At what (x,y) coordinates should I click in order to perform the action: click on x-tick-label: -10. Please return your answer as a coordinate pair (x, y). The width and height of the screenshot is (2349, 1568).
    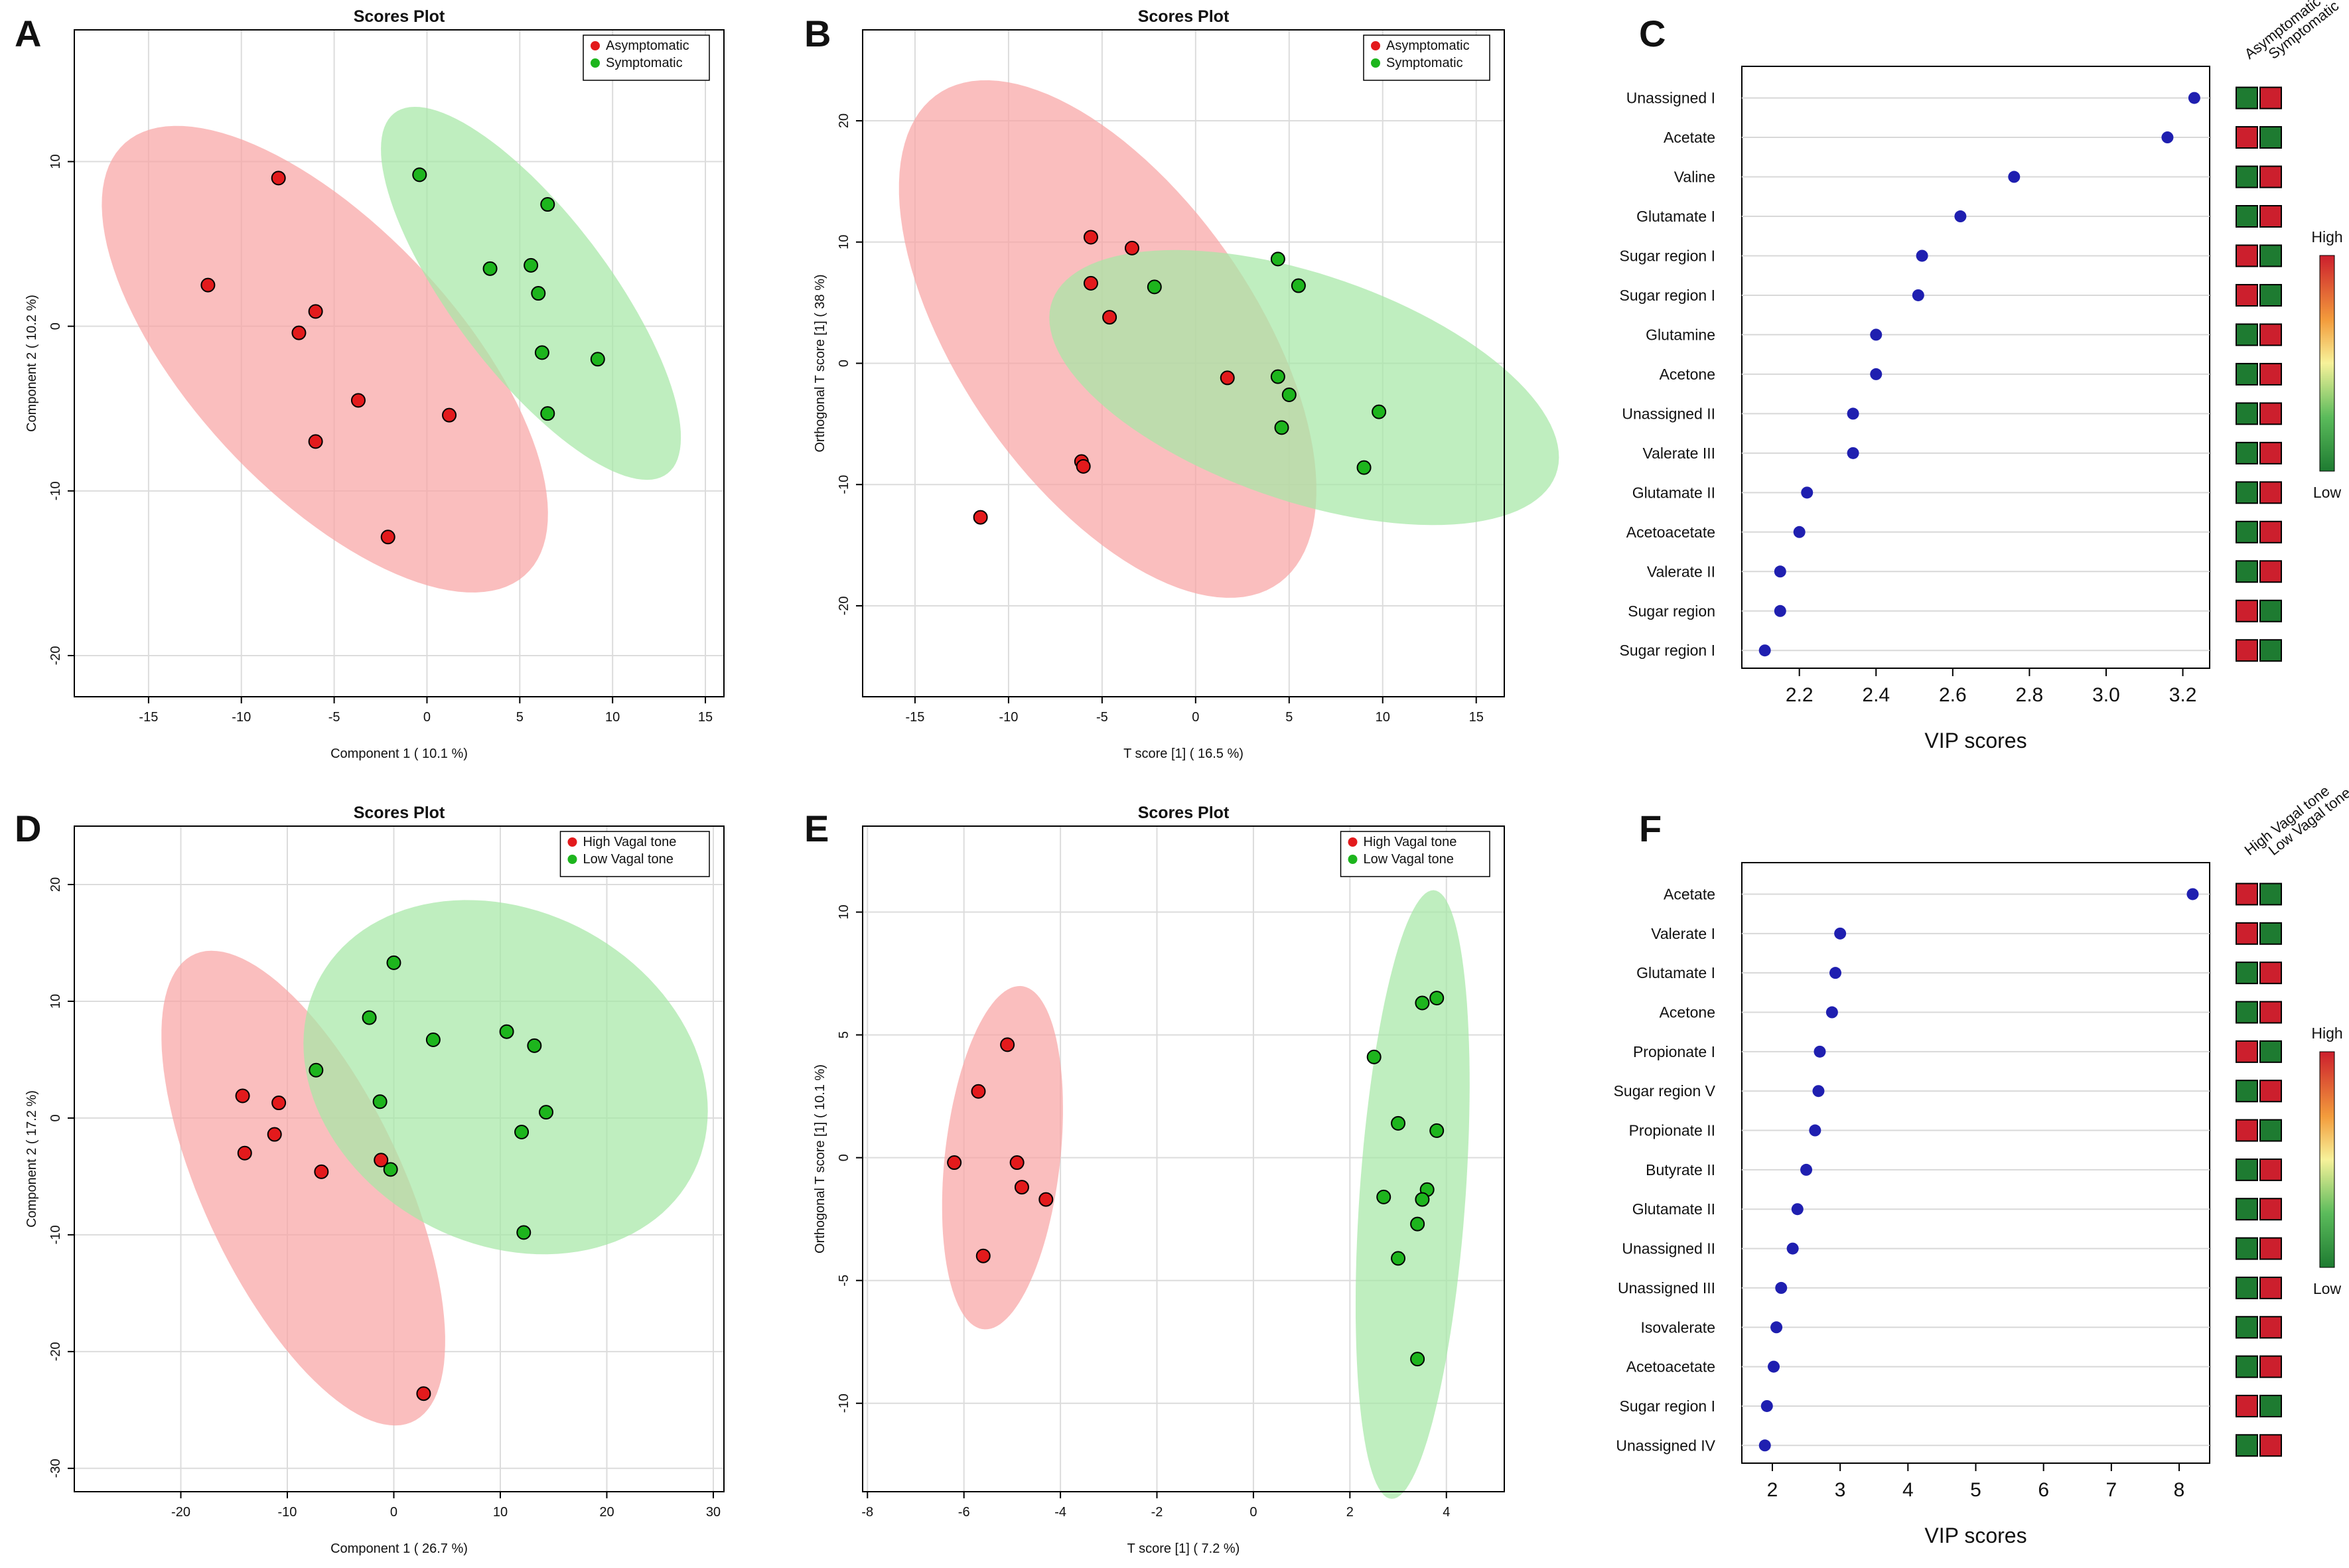
    Looking at the image, I should click on (287, 1512).